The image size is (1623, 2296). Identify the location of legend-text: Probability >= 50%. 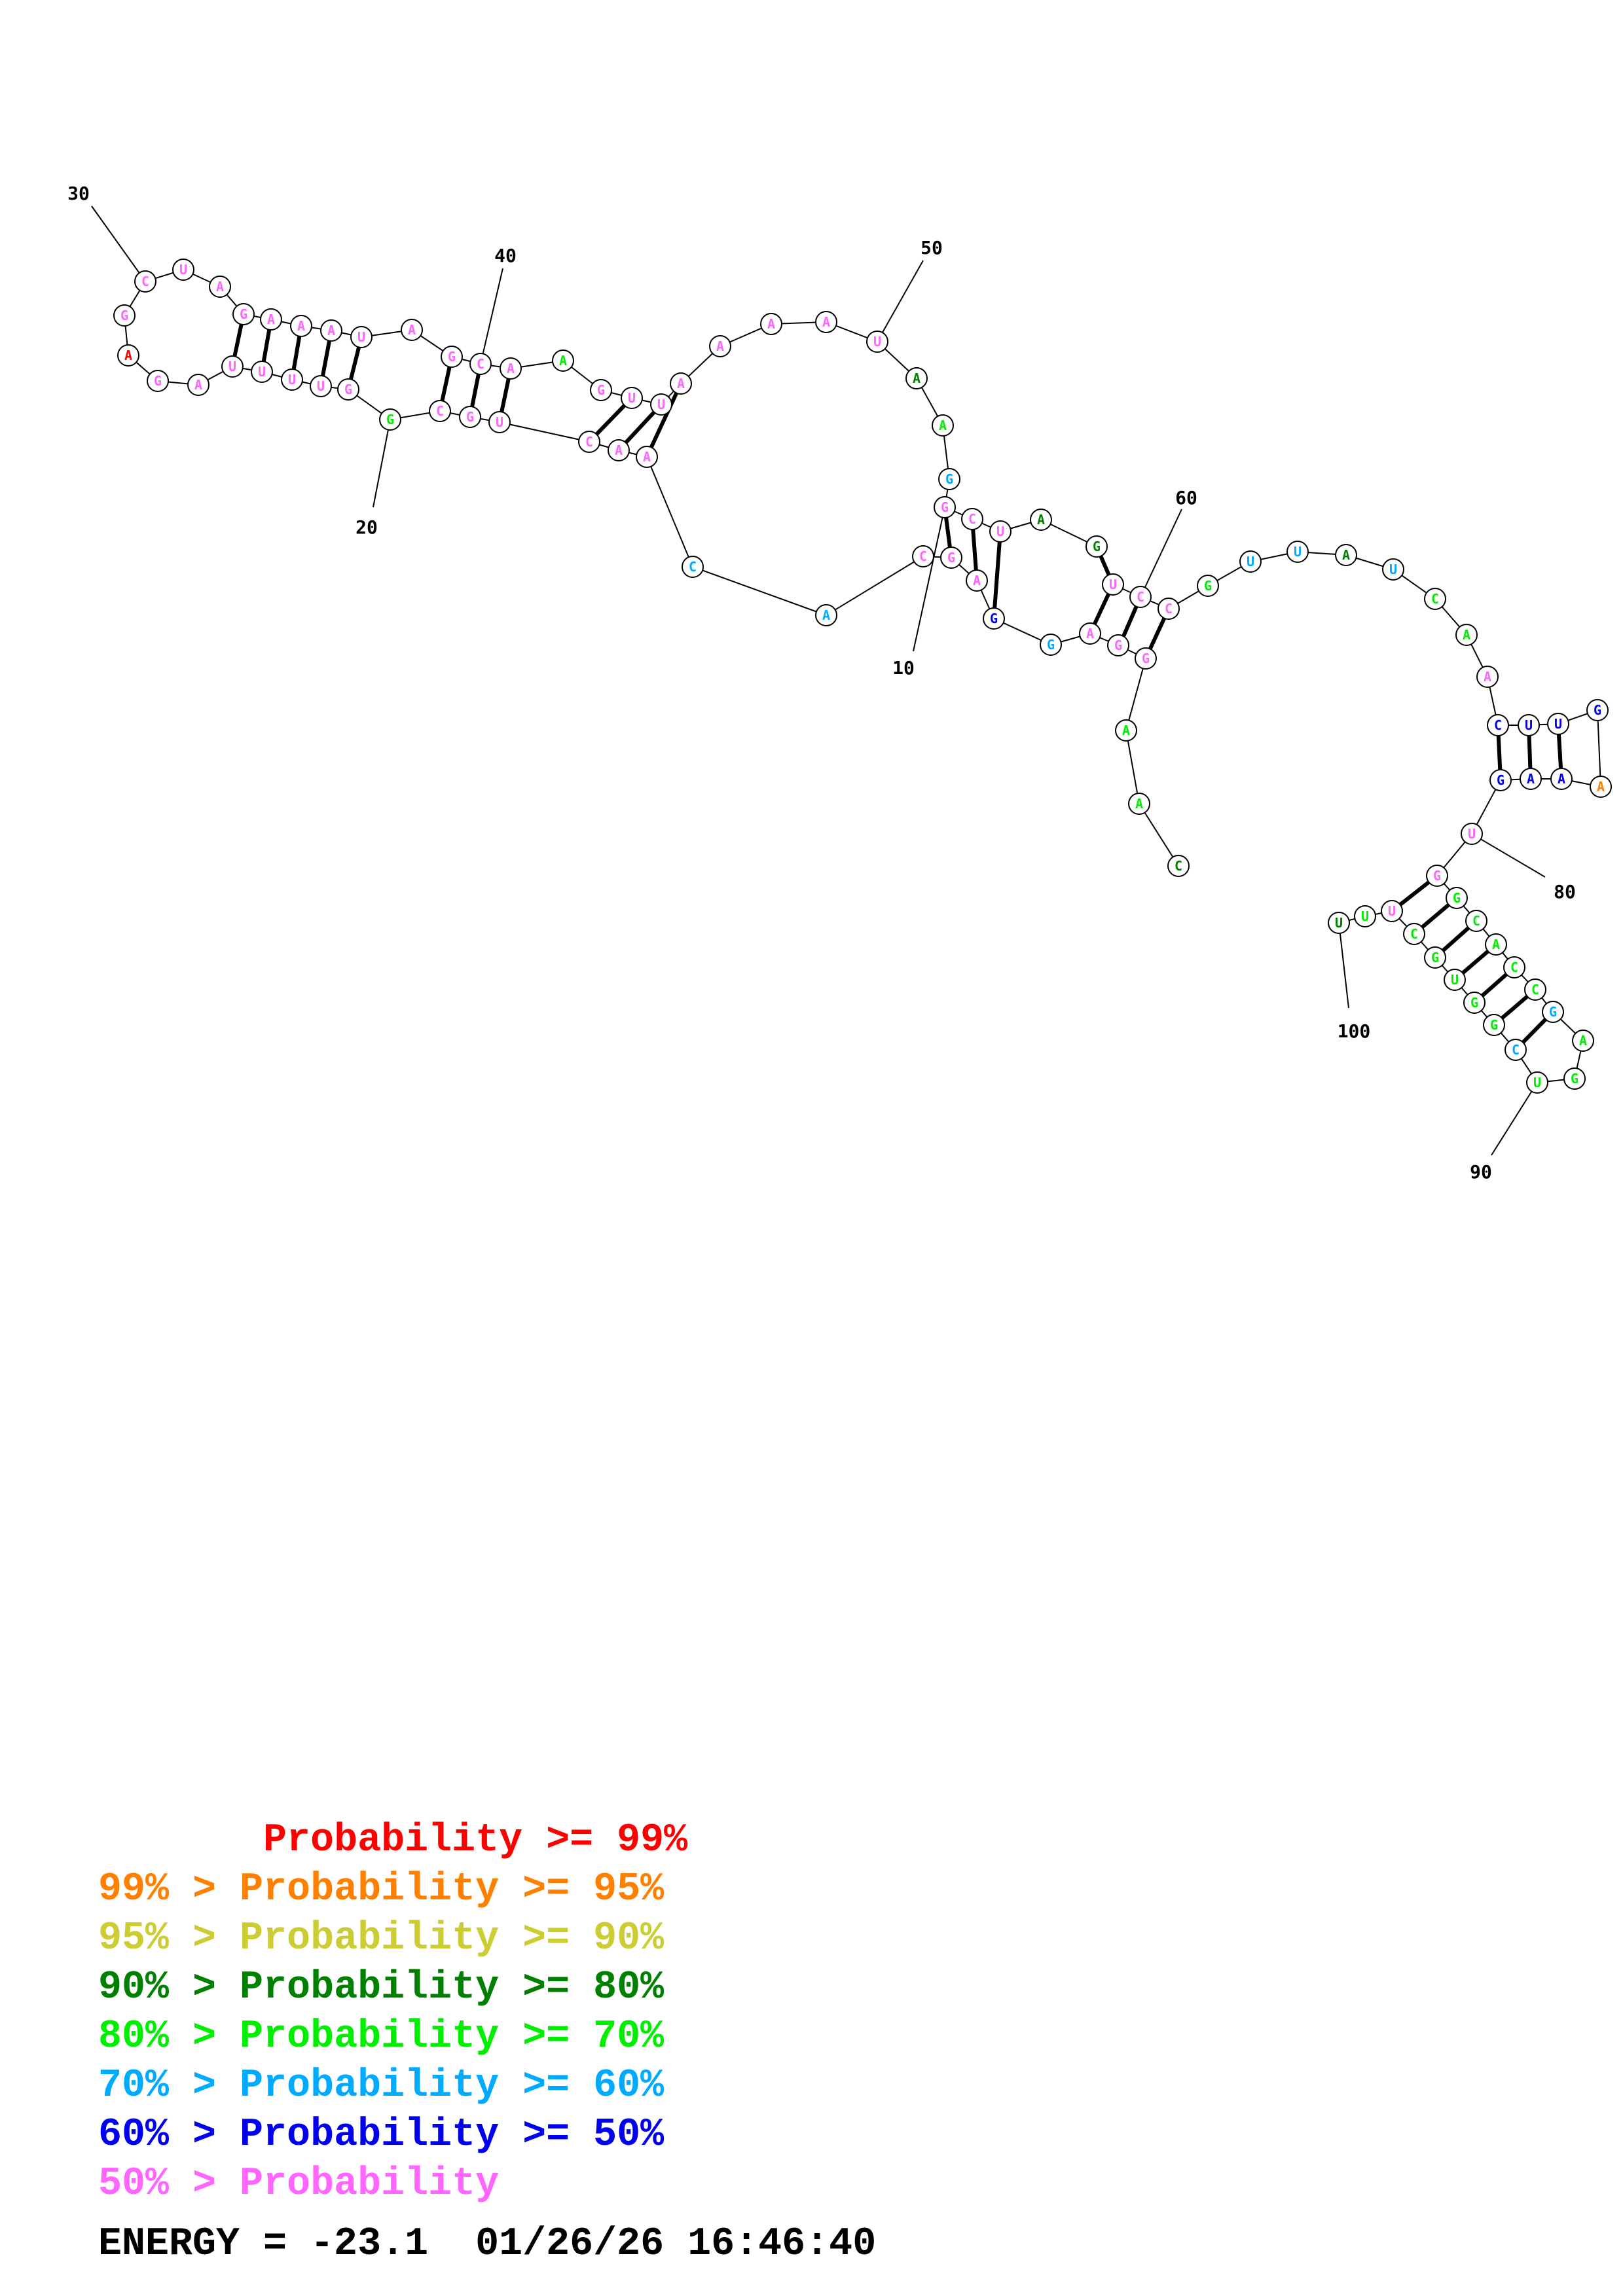
(452, 2135).